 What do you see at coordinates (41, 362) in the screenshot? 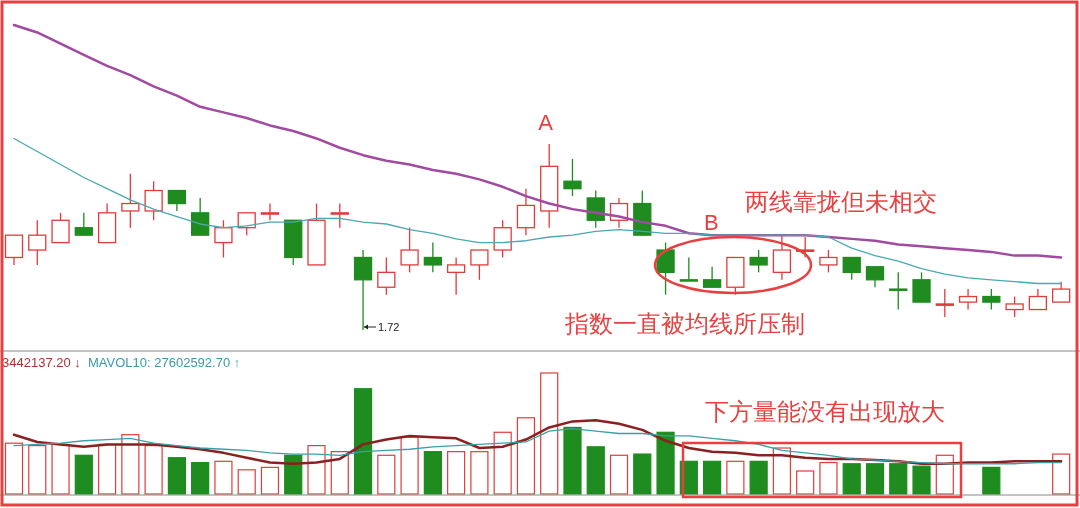
I see `text: 3442137.20 ↓` at bounding box center [41, 362].